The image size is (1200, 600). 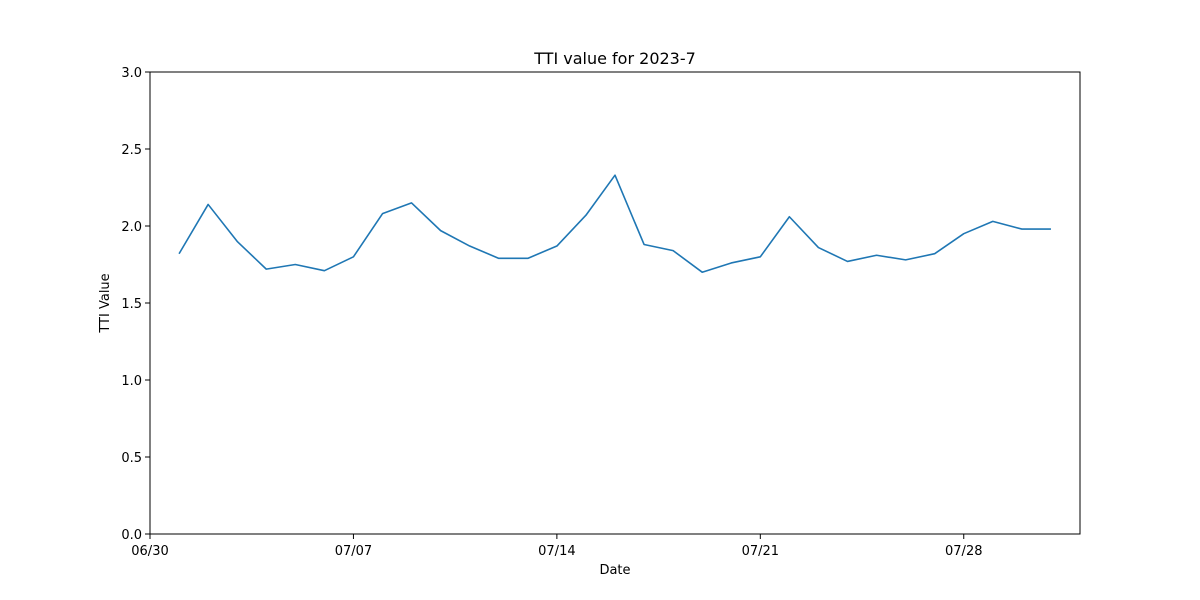 What do you see at coordinates (614, 58) in the screenshot?
I see `chart-title: TTI value for 2023-7` at bounding box center [614, 58].